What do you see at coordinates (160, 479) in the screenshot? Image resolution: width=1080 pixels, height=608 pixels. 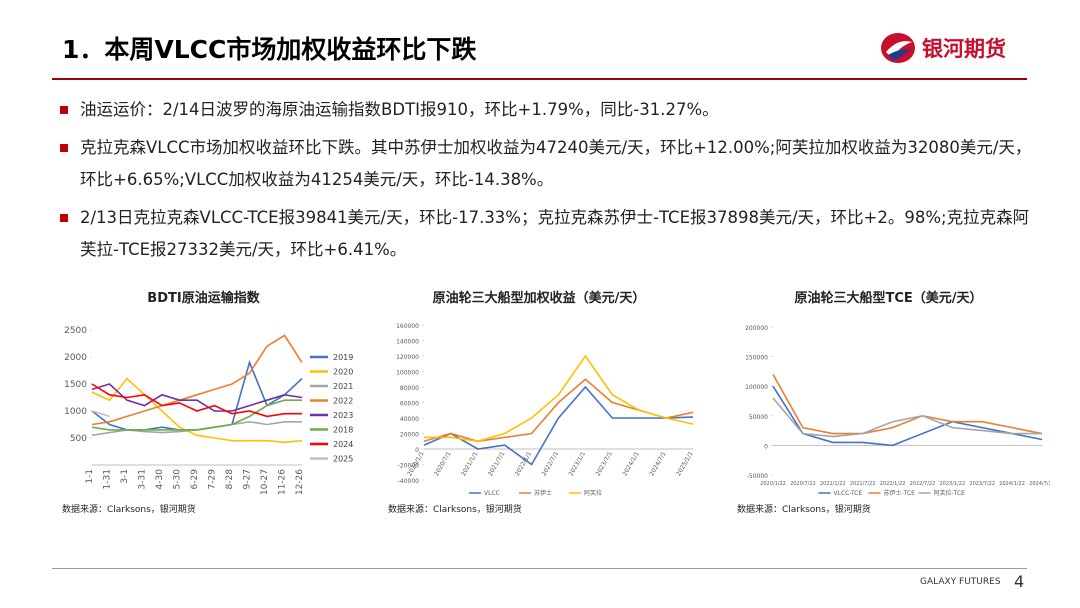 I see `x-tick-label: 4-30` at bounding box center [160, 479].